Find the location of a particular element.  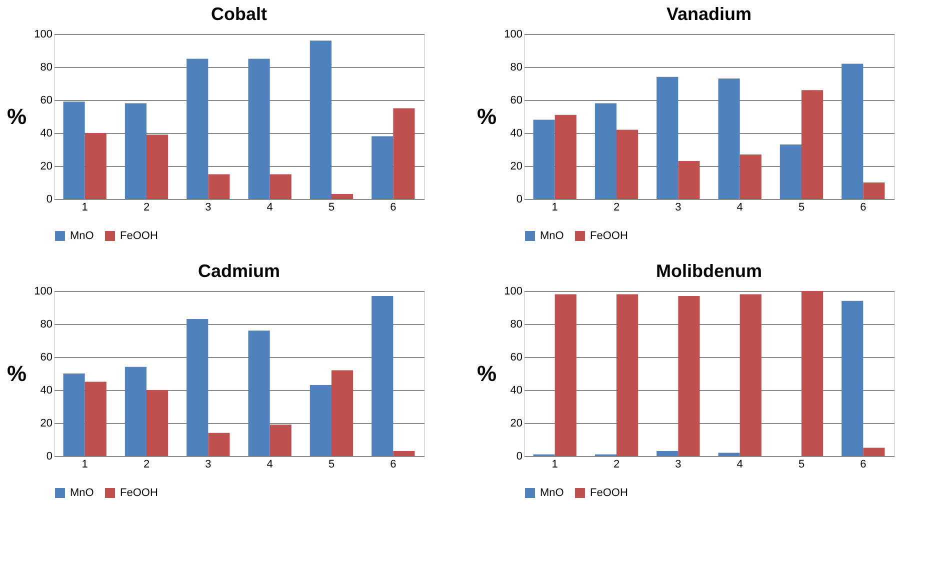

chart-title: Cobalt is located at coordinates (239, 14).